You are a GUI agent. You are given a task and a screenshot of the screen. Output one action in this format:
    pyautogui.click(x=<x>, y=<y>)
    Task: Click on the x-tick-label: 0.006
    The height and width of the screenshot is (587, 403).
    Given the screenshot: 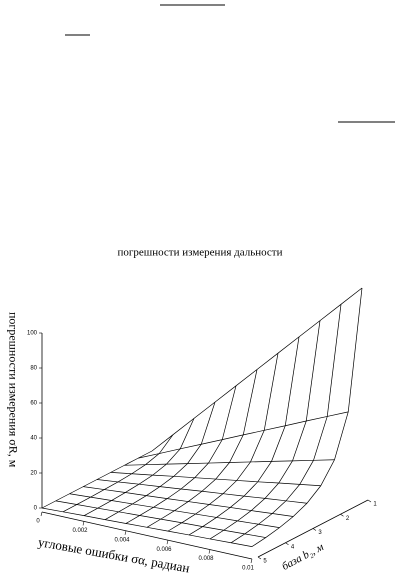 What is the action you would take?
    pyautogui.click(x=164, y=550)
    